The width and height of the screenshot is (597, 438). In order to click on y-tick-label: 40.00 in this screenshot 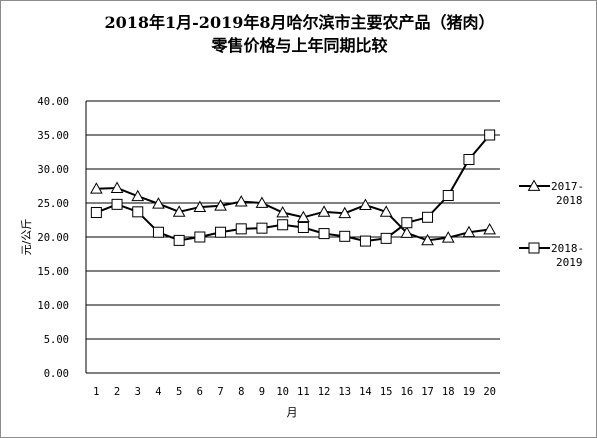, I will do `click(53, 102)`.